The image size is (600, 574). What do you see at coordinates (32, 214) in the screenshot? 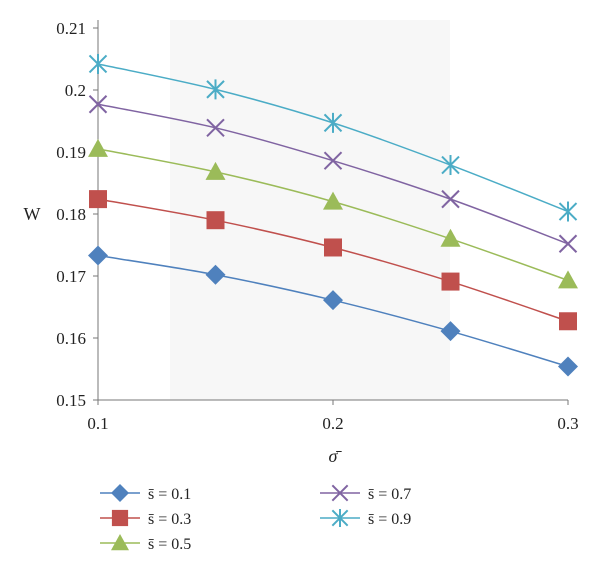
I see `y-axis-label: W` at bounding box center [32, 214].